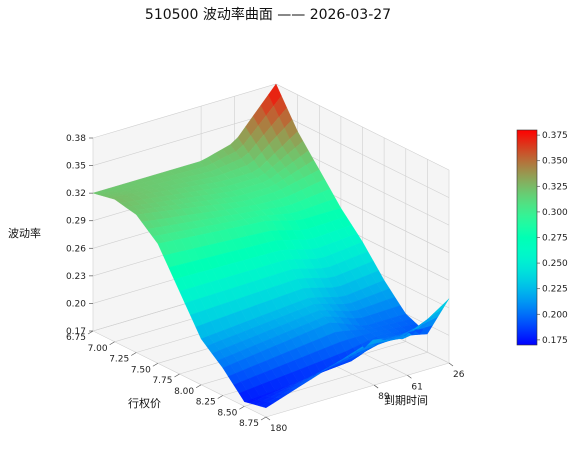 The height and width of the screenshot is (465, 576). Describe the element at coordinates (278, 429) in the screenshot. I see `y-tick-label: 180` at that location.